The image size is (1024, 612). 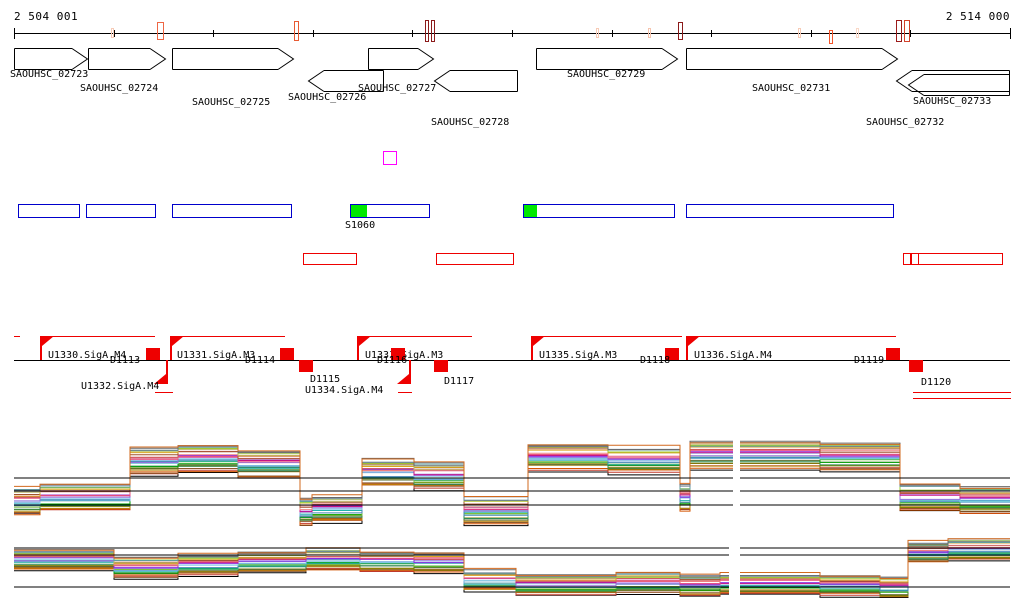 What do you see at coordinates (46, 16) in the screenshot?
I see `coordinate-start-label: 2 504 001` at bounding box center [46, 16].